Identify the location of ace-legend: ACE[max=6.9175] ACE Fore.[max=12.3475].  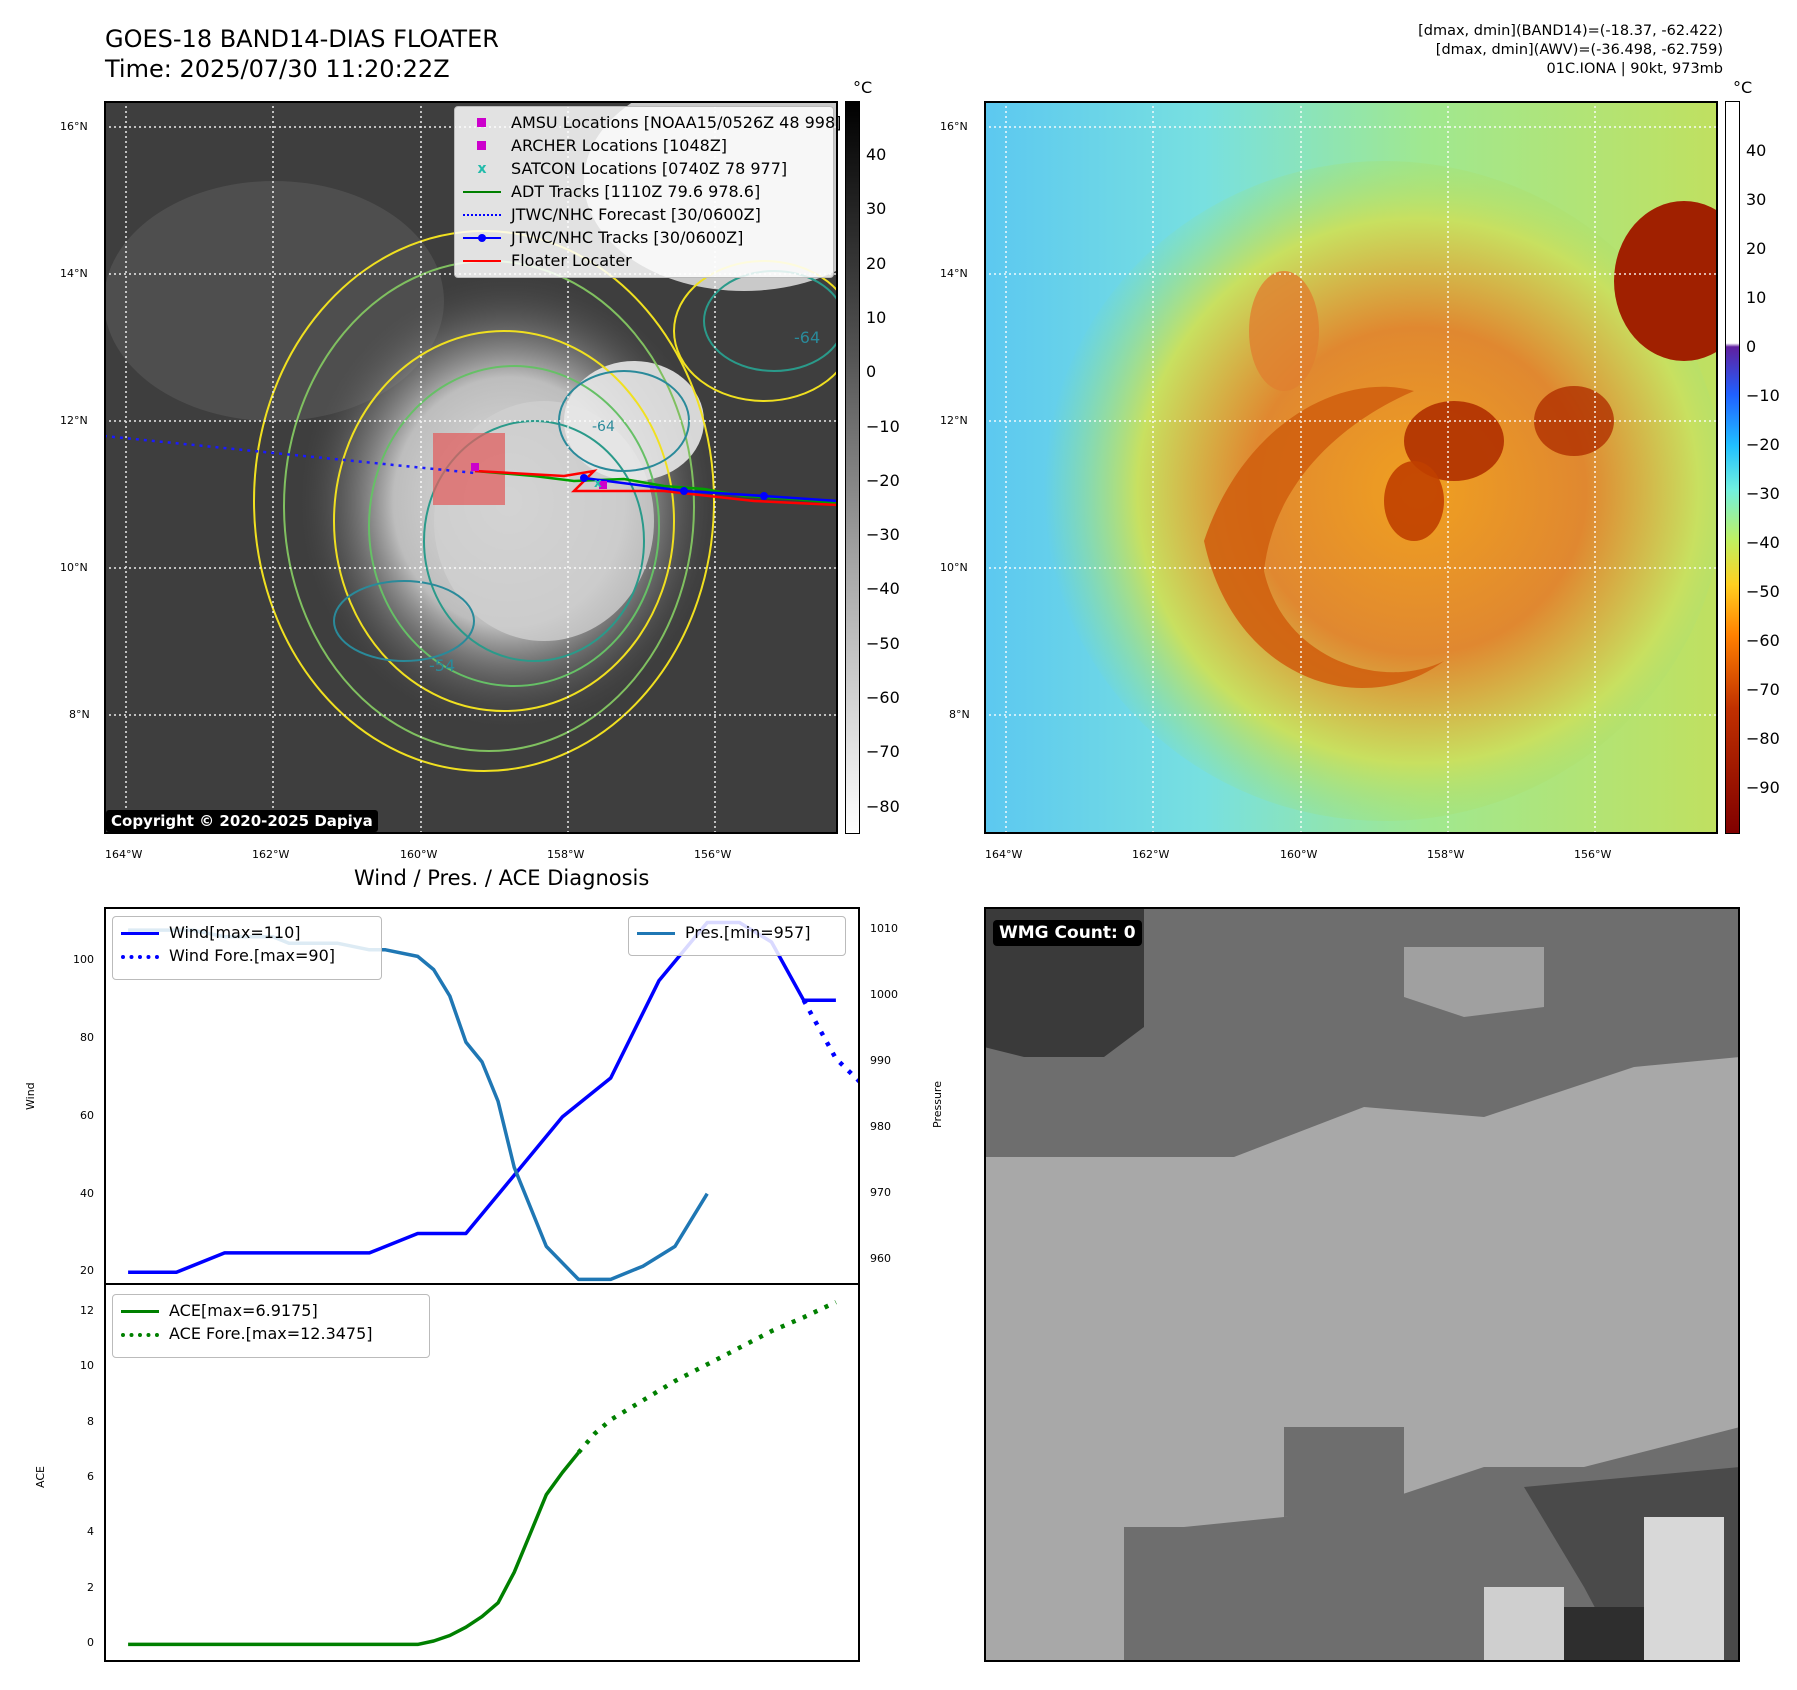
(271, 1326).